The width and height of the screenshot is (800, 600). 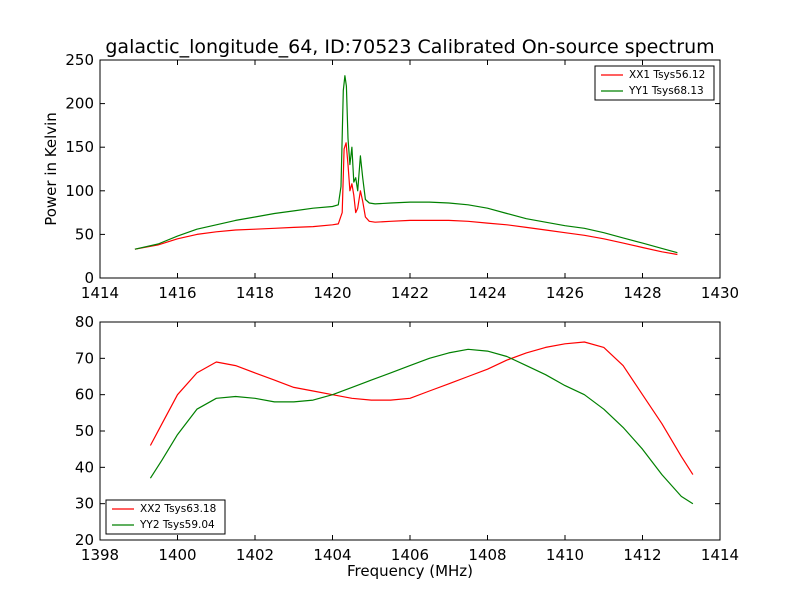 What do you see at coordinates (666, 91) in the screenshot?
I see `top-legend-label-yy1: YY1 Tsys68.13` at bounding box center [666, 91].